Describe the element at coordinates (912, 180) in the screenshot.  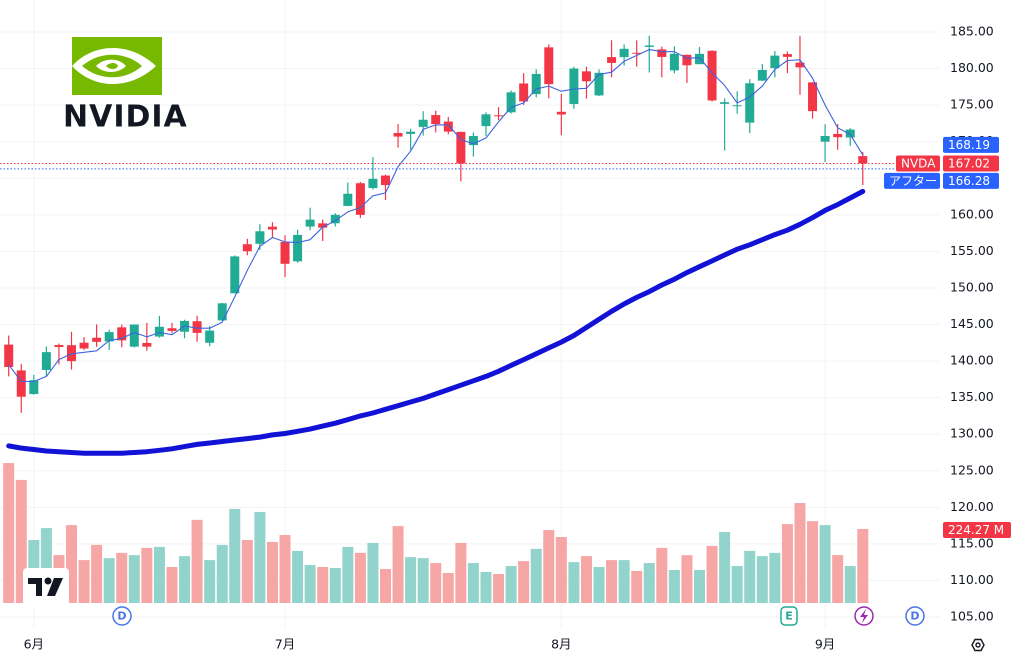
I see `after-hours-name-bg` at that location.